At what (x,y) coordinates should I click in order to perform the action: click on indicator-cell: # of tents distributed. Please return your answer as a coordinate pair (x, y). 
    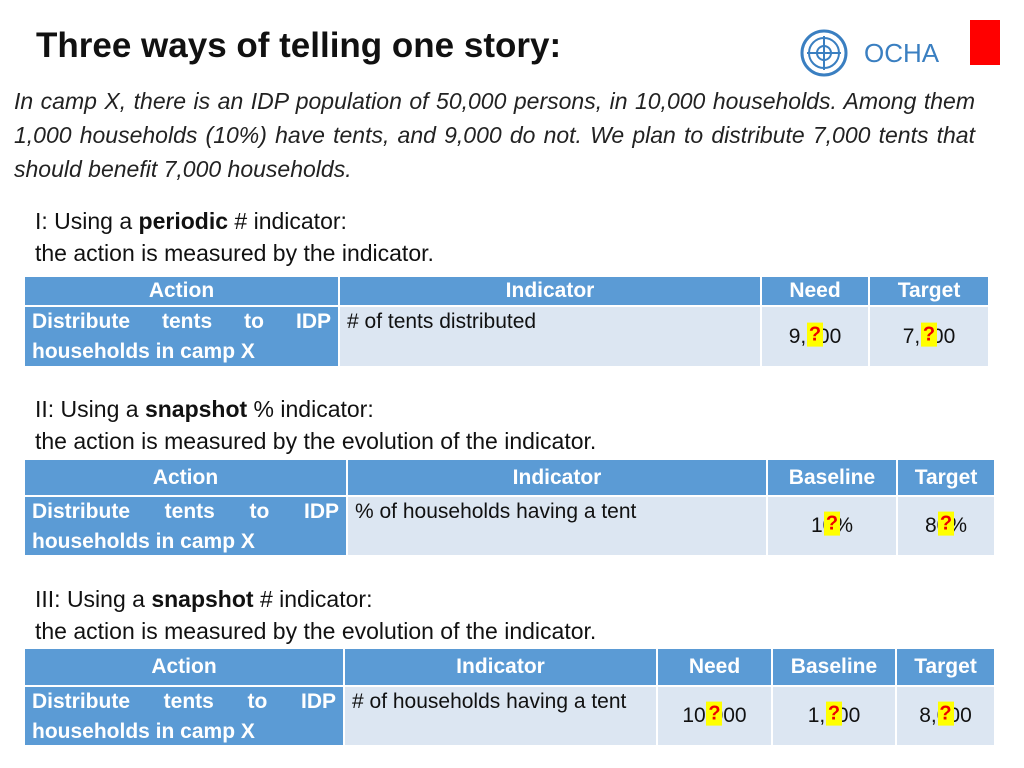
    Looking at the image, I should click on (550, 336).